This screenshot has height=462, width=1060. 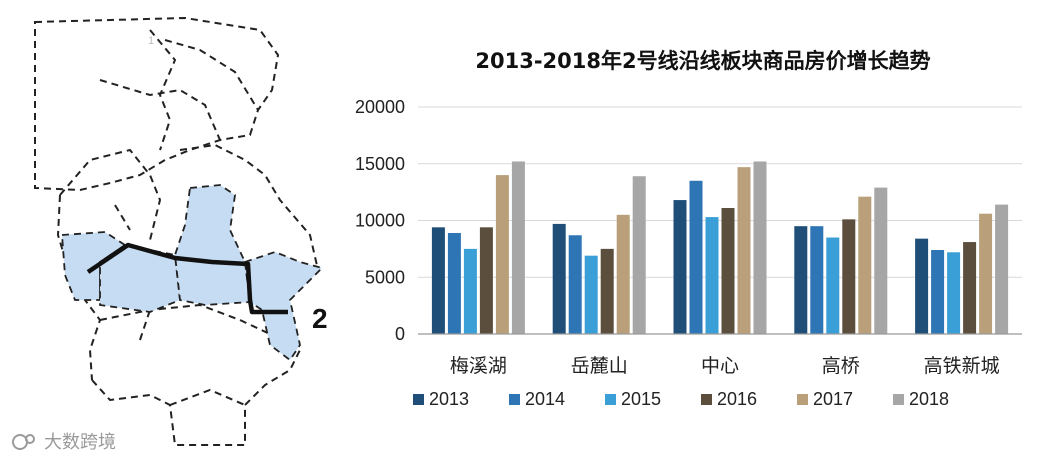 I want to click on x-category-label: 梅溪湖, so click(x=478, y=366).